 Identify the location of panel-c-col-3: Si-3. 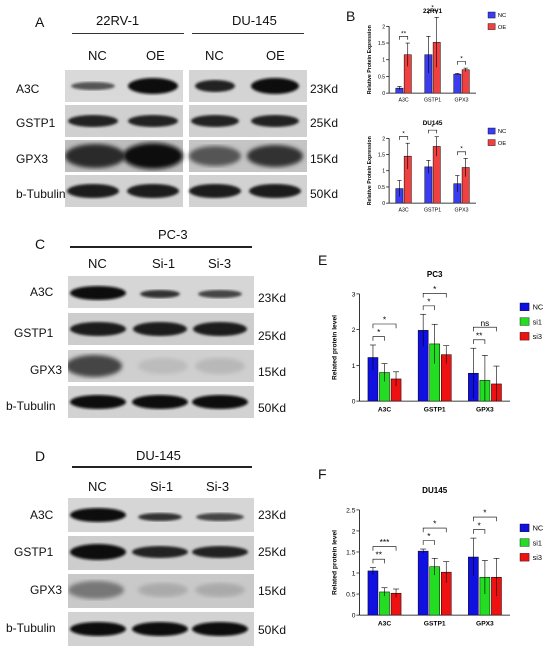
(220, 263).